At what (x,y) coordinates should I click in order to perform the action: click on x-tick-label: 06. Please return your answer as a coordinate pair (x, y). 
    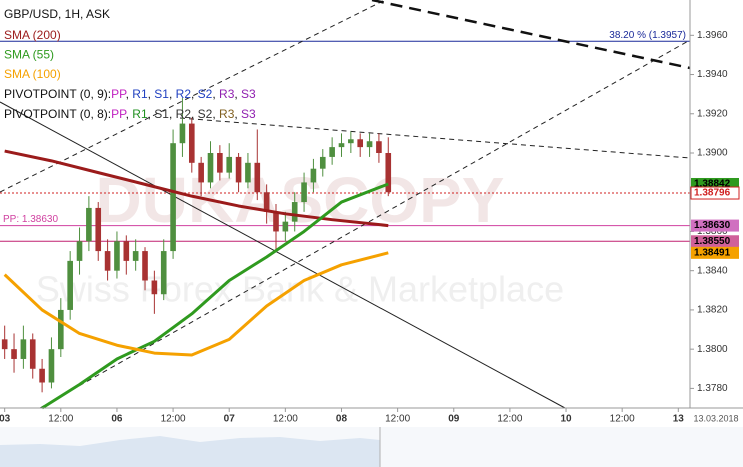
    Looking at the image, I should click on (117, 419).